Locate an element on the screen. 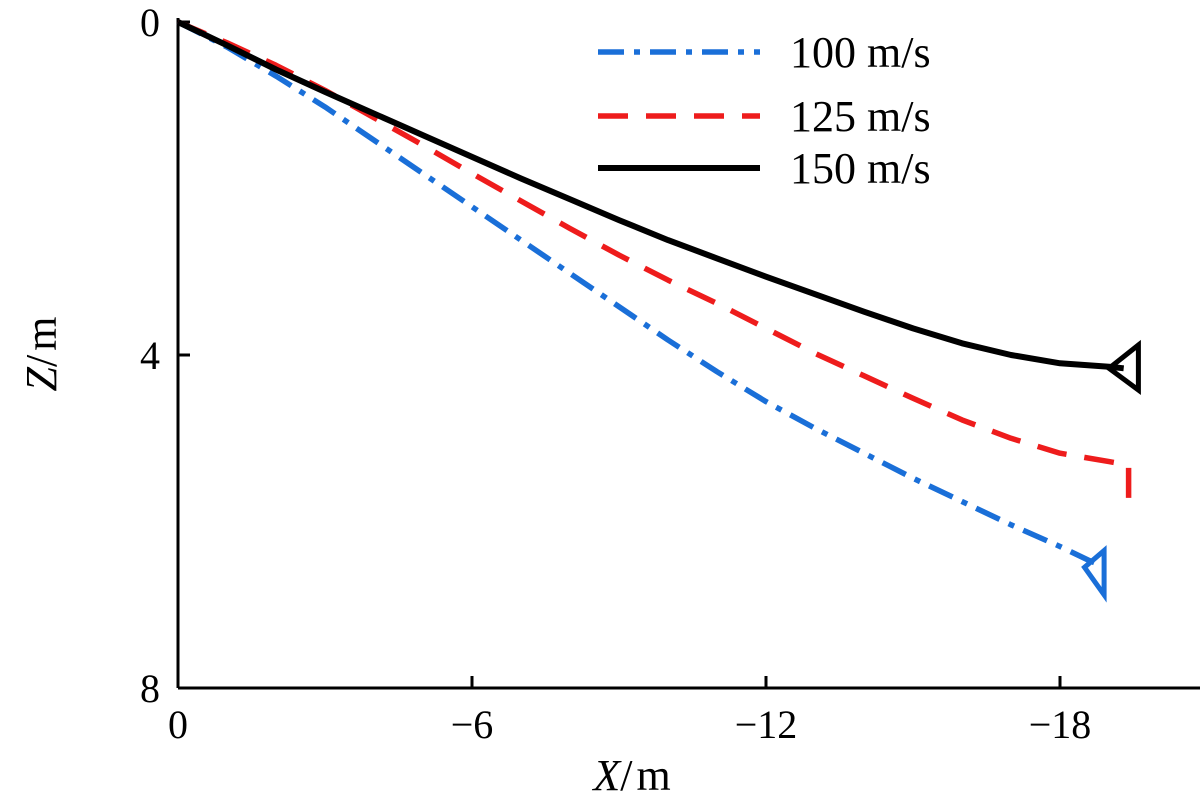 The width and height of the screenshot is (1200, 812). y-tick-label: 8 is located at coordinates (150, 688).